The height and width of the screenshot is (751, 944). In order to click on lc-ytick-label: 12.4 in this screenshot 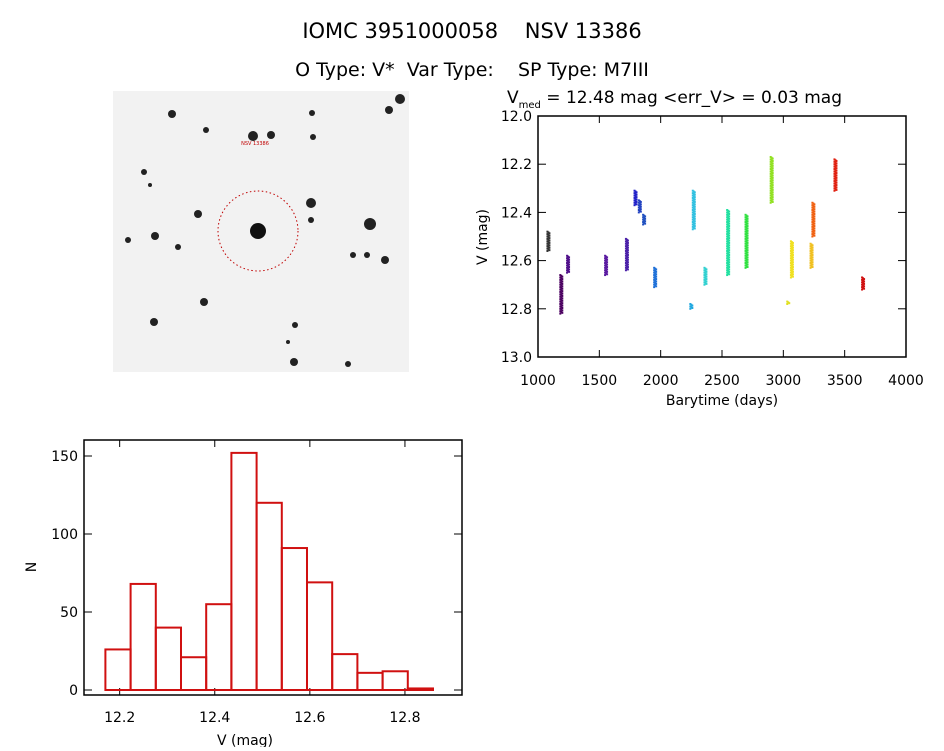, I will do `click(516, 213)`.